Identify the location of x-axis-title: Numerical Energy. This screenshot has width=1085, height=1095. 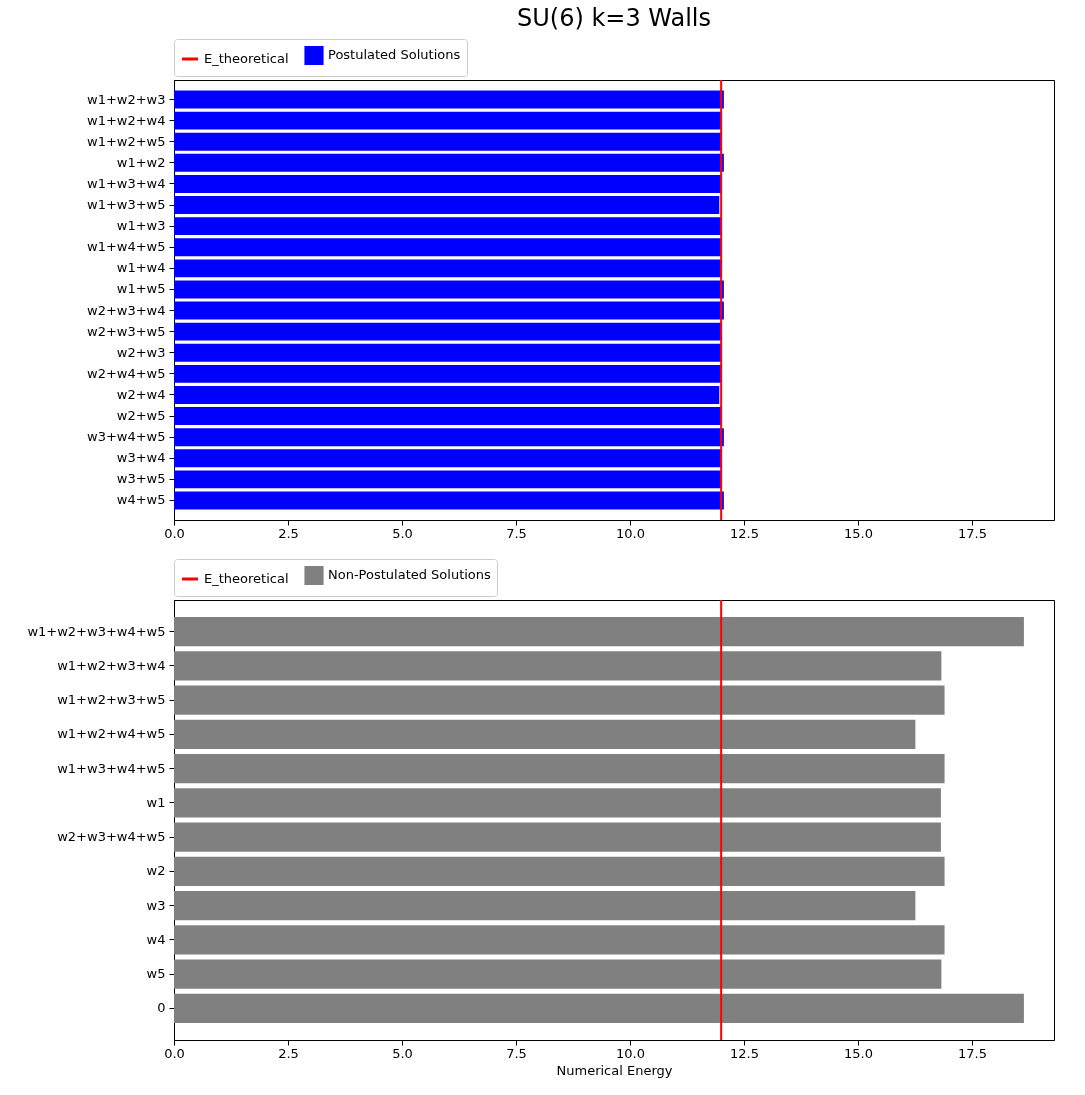
(614, 1070).